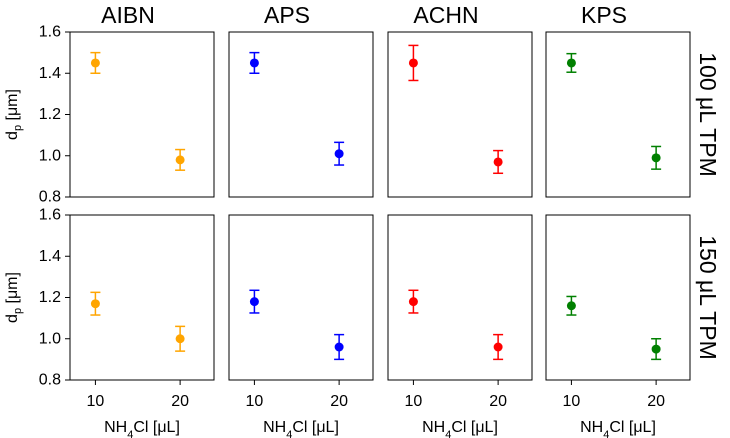  I want to click on column-title-achn: ACHN, so click(445, 15).